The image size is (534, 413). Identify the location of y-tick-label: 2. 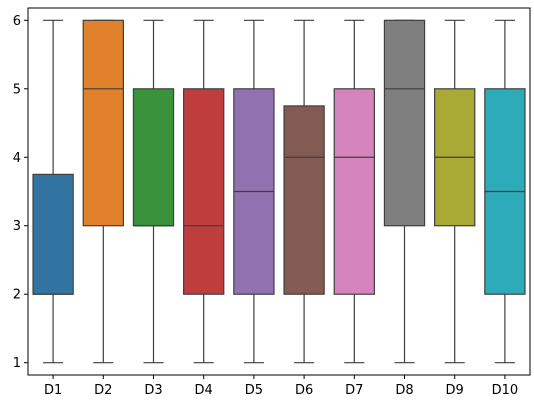
(17, 295).